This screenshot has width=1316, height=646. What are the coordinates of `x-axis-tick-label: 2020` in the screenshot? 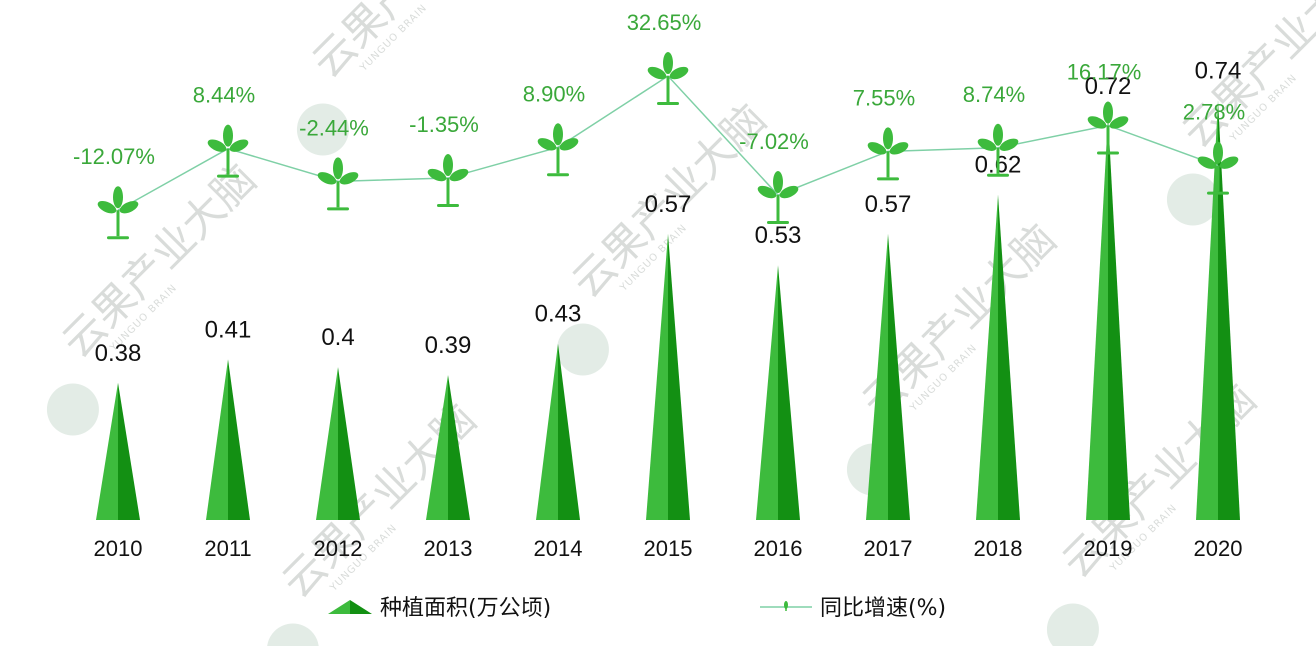 It's located at (1218, 548).